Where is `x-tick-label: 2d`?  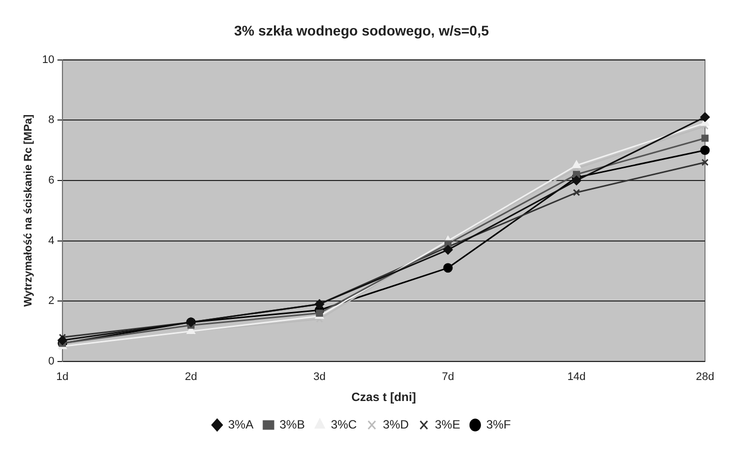
x-tick-label: 2d is located at coordinates (191, 377).